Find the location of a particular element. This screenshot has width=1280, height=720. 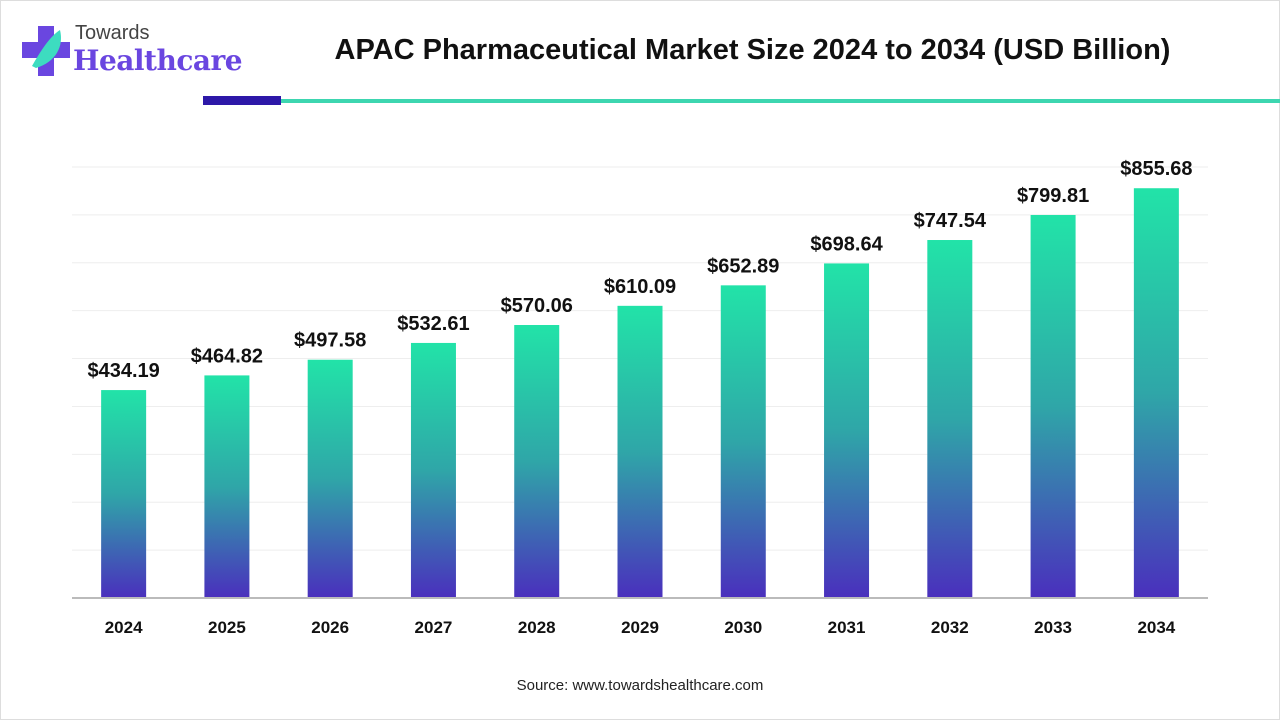

data-label: $747.54 is located at coordinates (950, 221).